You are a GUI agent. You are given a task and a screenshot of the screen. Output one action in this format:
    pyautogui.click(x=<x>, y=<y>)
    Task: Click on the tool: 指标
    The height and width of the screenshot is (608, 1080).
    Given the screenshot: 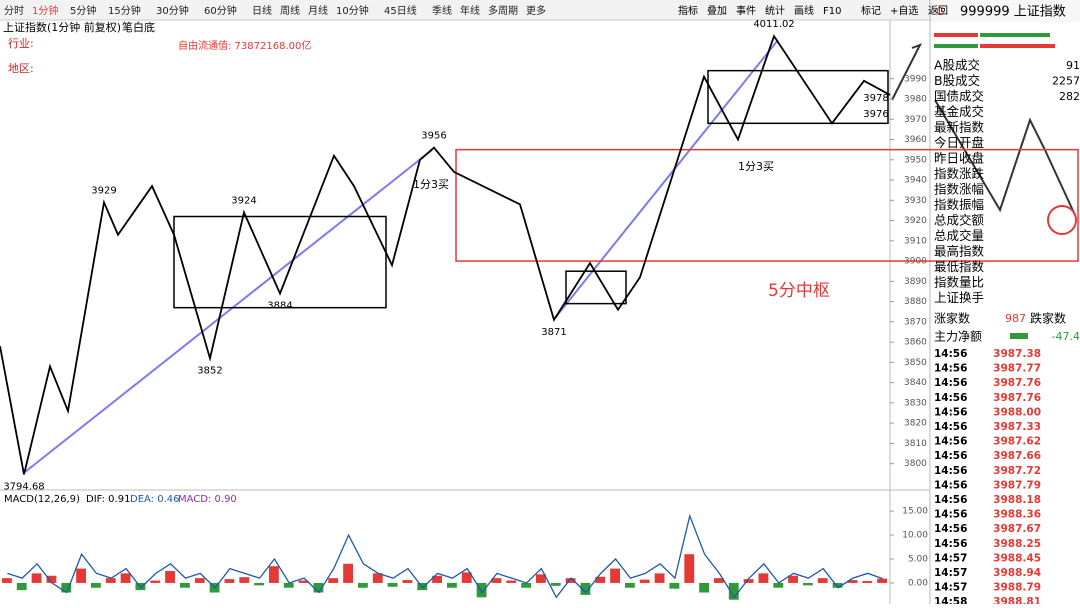 What is the action you would take?
    pyautogui.click(x=688, y=10)
    